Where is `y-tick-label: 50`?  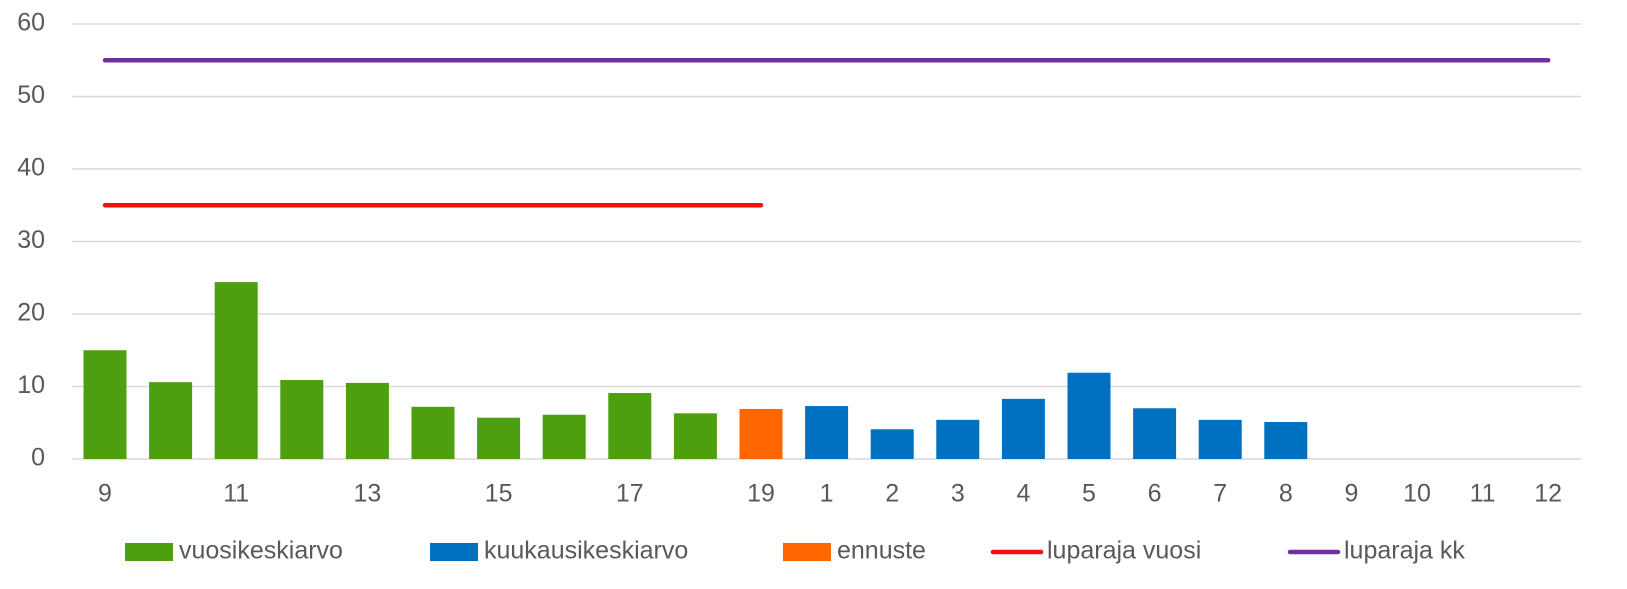 y-tick-label: 50 is located at coordinates (31, 95).